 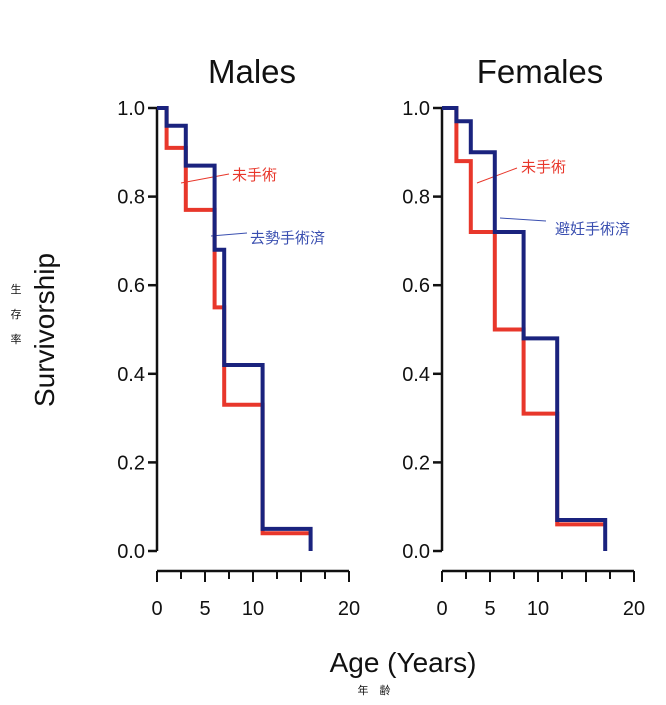 I want to click on females-spayed-leader, so click(x=523, y=219).